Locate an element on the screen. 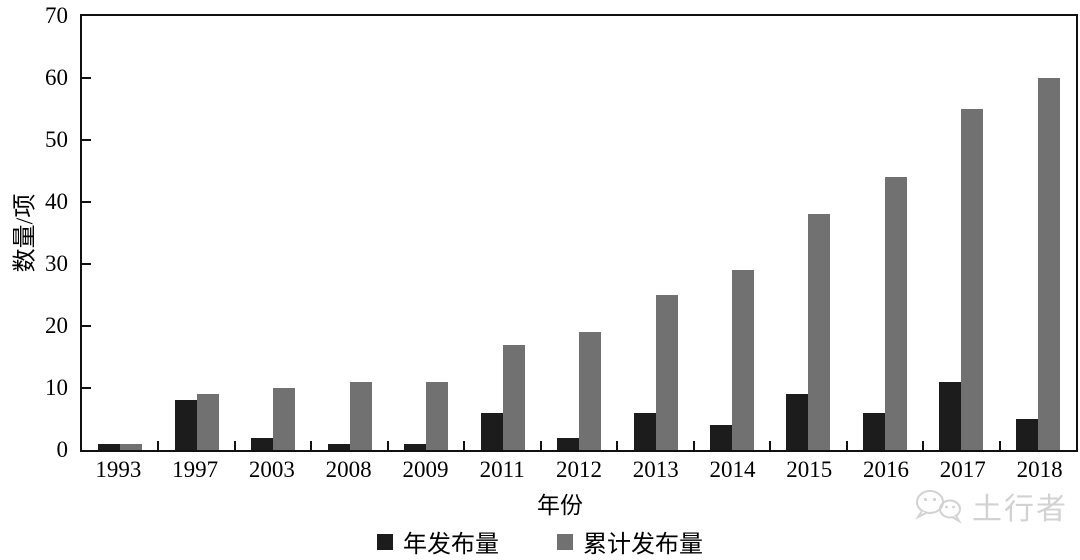  y-tick-label-40: 40 is located at coordinates (56, 201).